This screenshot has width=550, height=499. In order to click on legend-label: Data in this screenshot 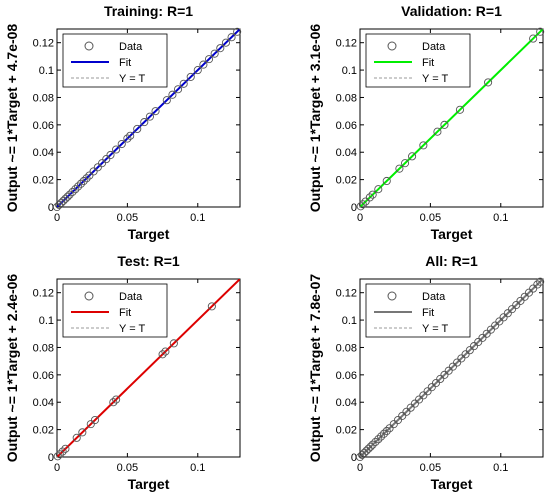, I will do `click(434, 47)`.